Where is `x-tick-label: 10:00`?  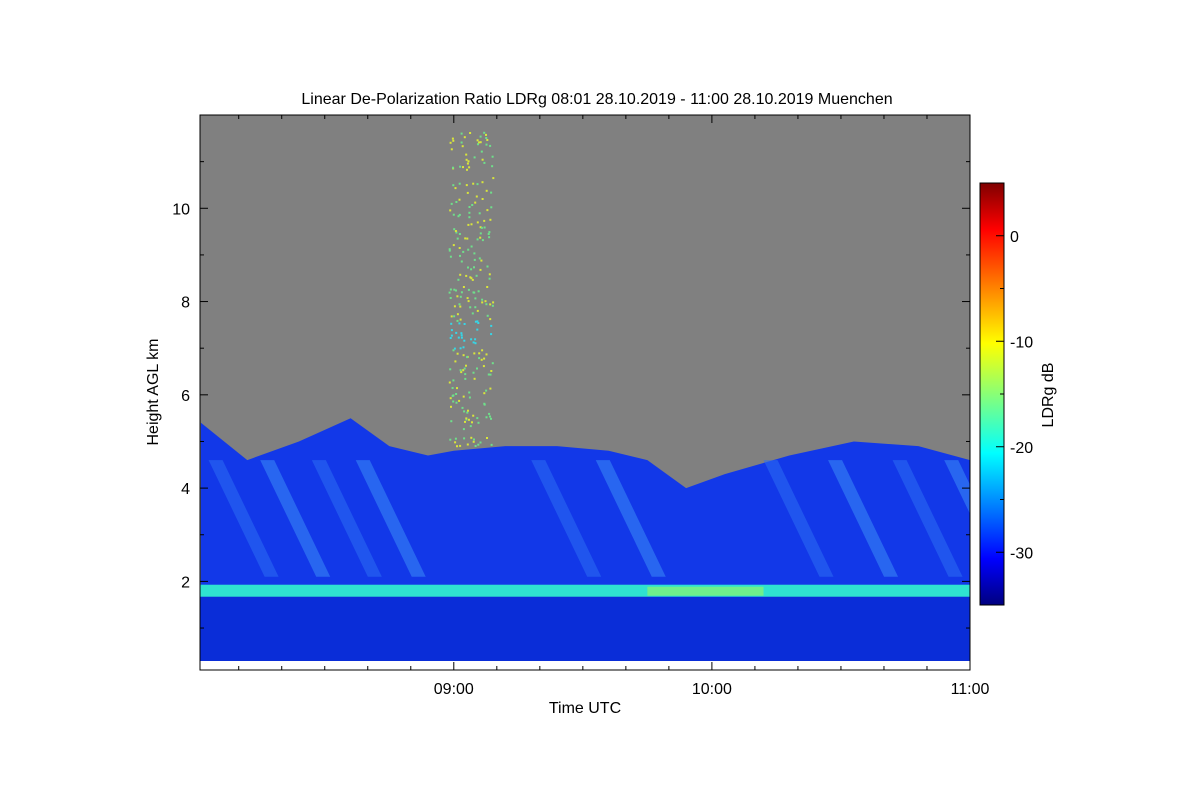
x-tick-label: 10:00 is located at coordinates (712, 689).